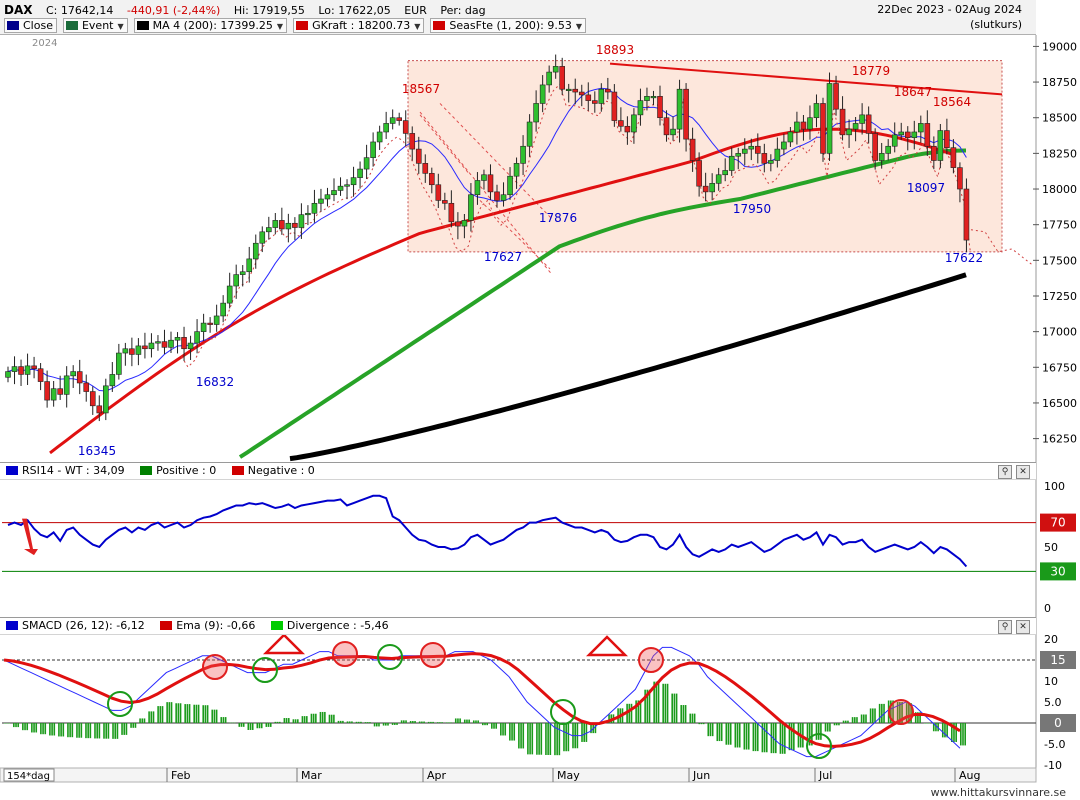 Image resolution: width=1080 pixels, height=800 pixels. What do you see at coordinates (1058, 660) in the screenshot?
I see `macd-level-badge` at bounding box center [1058, 660].